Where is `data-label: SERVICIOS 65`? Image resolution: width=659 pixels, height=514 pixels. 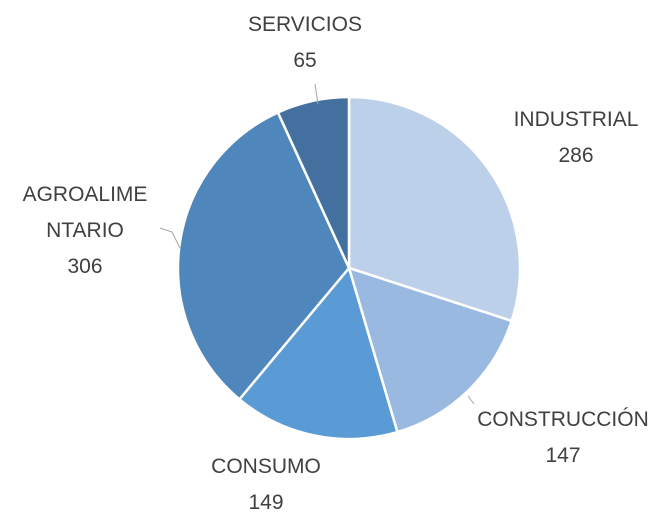
data-label: SERVICIOS 65 is located at coordinates (305, 43).